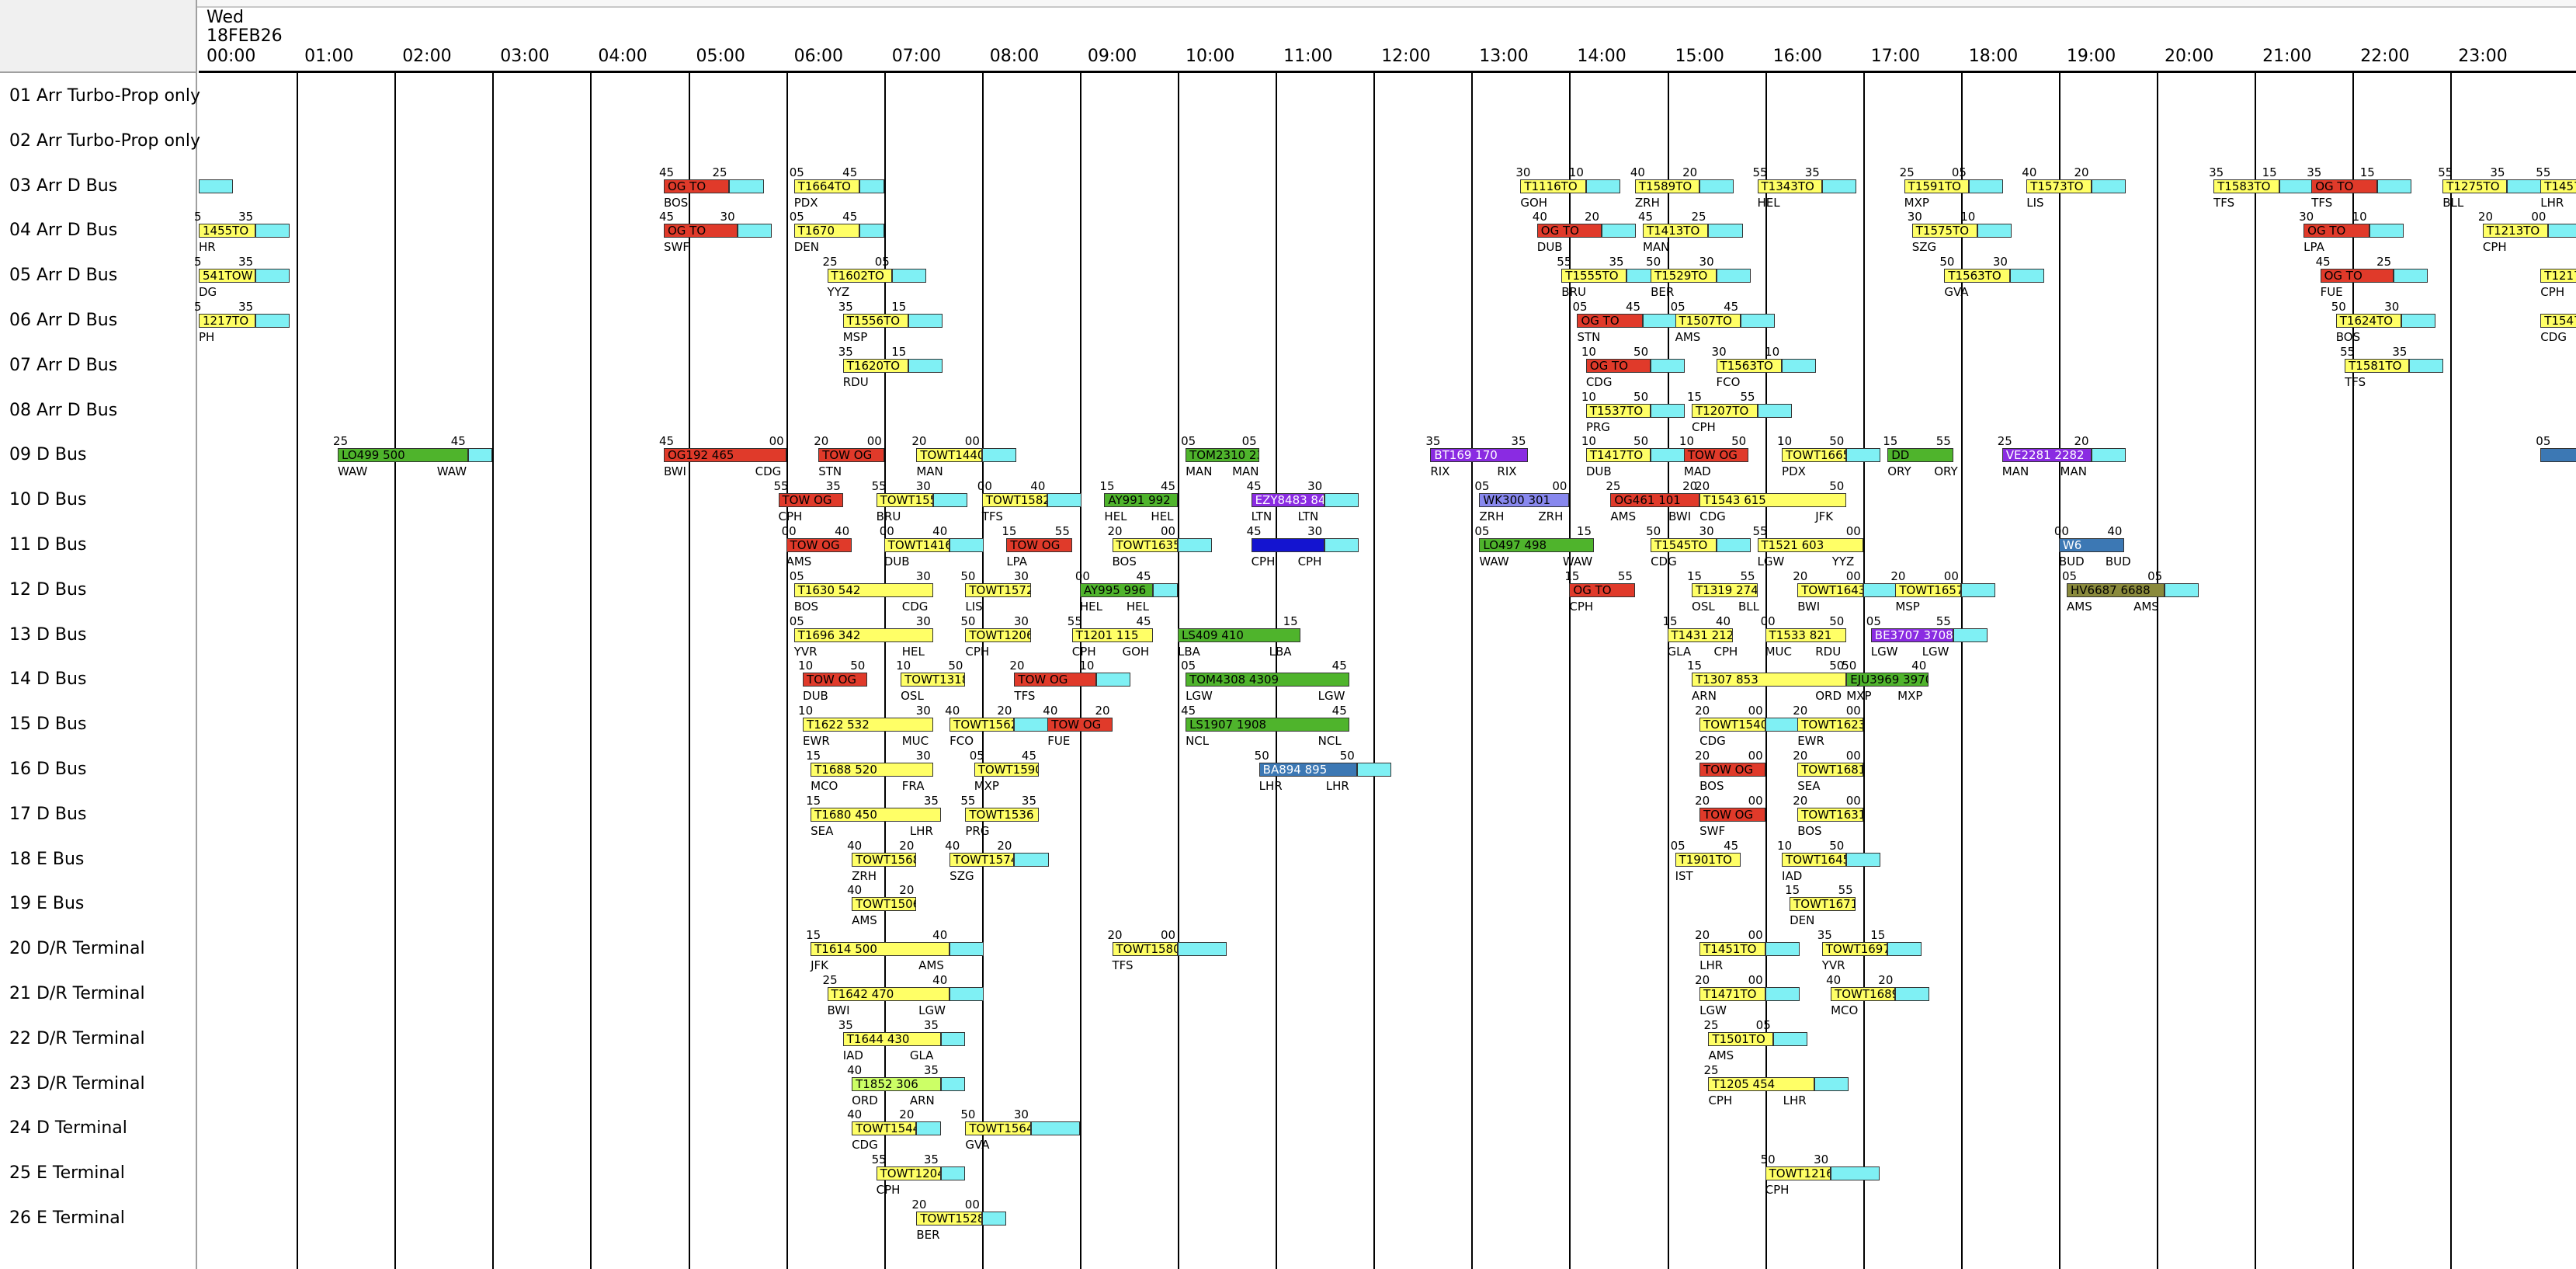 The image size is (2576, 1269). I want to click on flight-bar-body: TOWT1440, so click(949, 456).